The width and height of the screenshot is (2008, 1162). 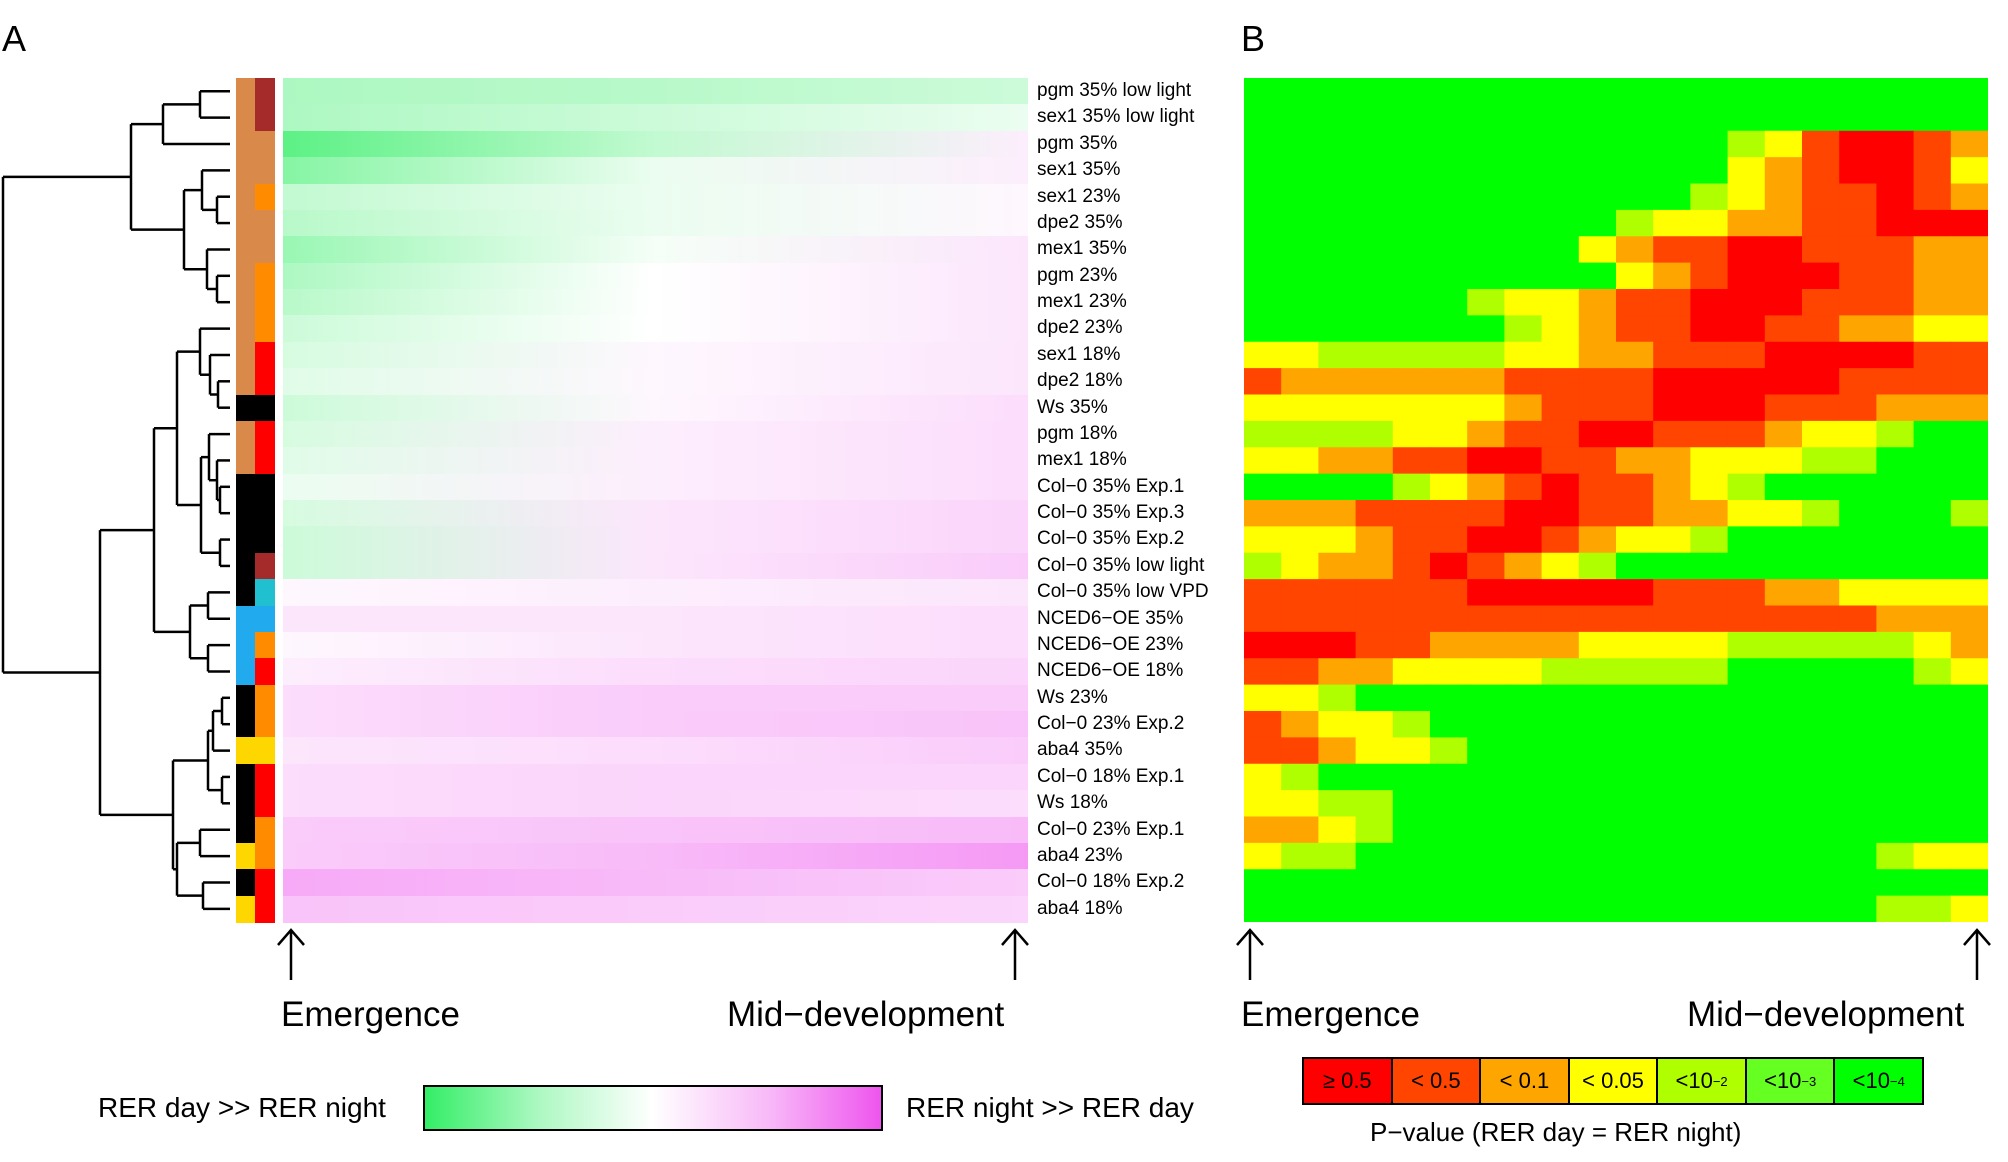 What do you see at coordinates (1072, 697) in the screenshot?
I see `row-label: Ws 23%` at bounding box center [1072, 697].